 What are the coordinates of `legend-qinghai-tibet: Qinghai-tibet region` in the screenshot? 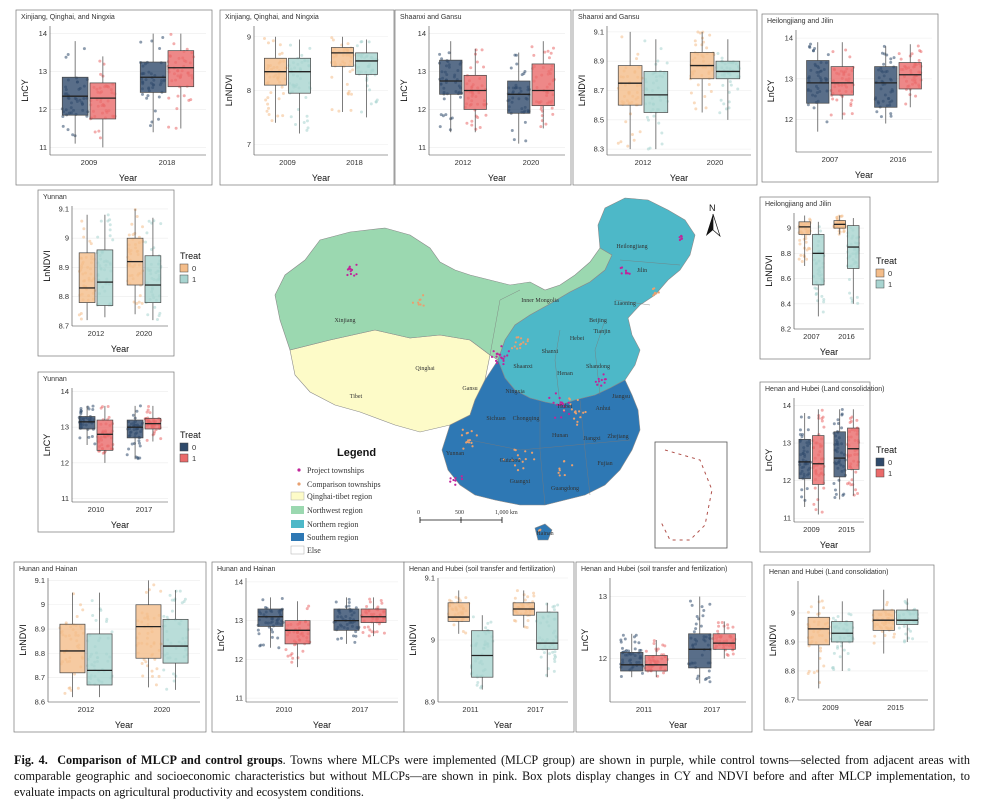 It's located at (339, 496).